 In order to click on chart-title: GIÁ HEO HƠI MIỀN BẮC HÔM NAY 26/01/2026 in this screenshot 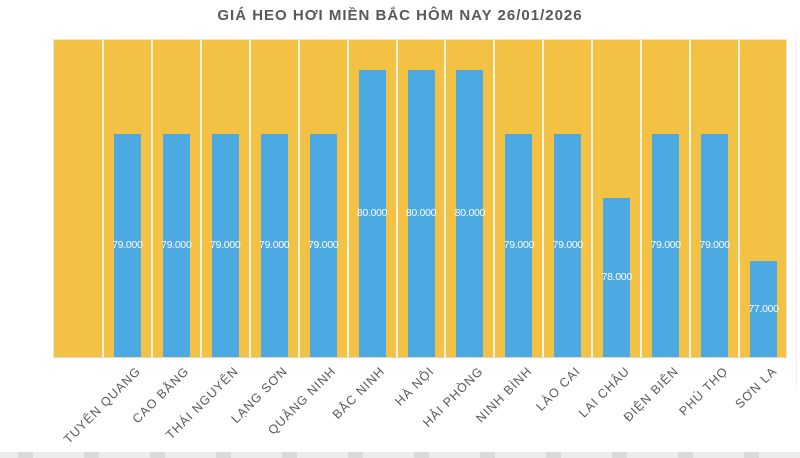, I will do `click(400, 15)`.